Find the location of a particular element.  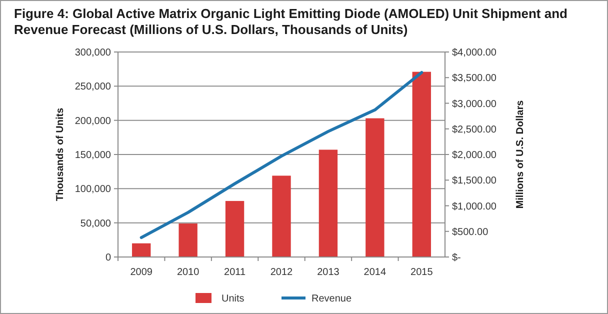

y-tick-label: 200,000 is located at coordinates (93, 121).